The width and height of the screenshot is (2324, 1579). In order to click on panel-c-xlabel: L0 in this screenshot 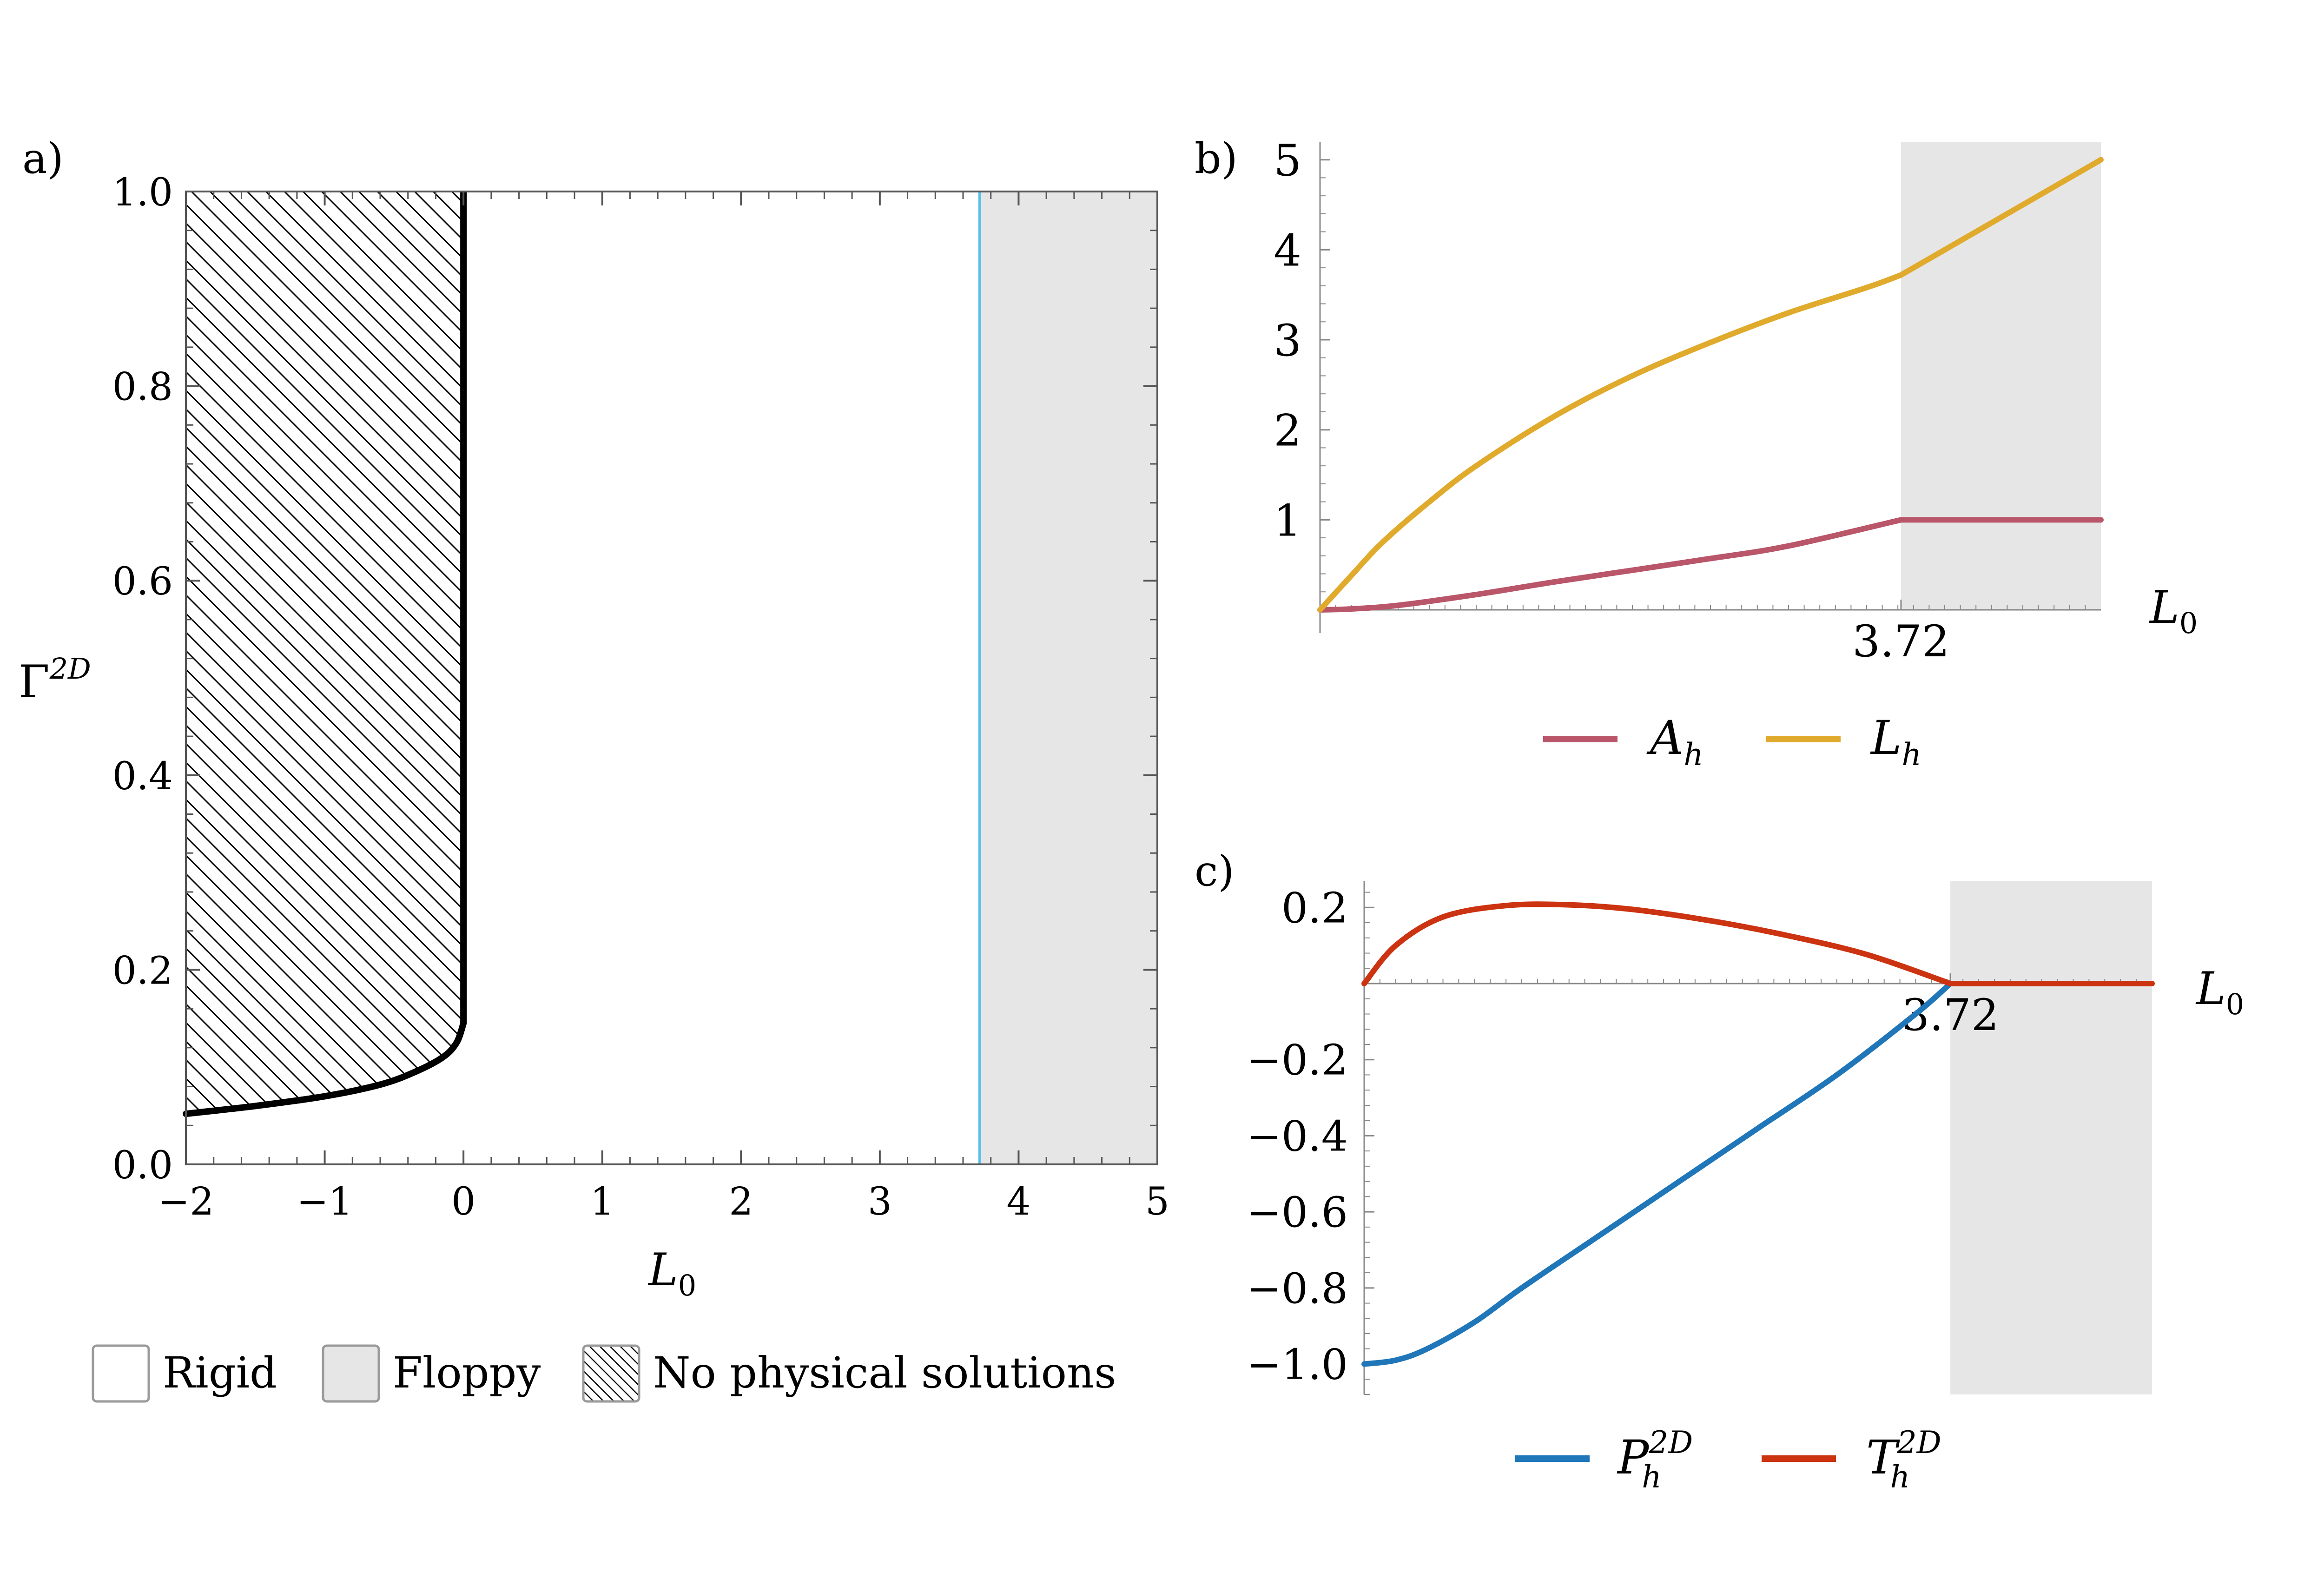, I will do `click(2219, 992)`.